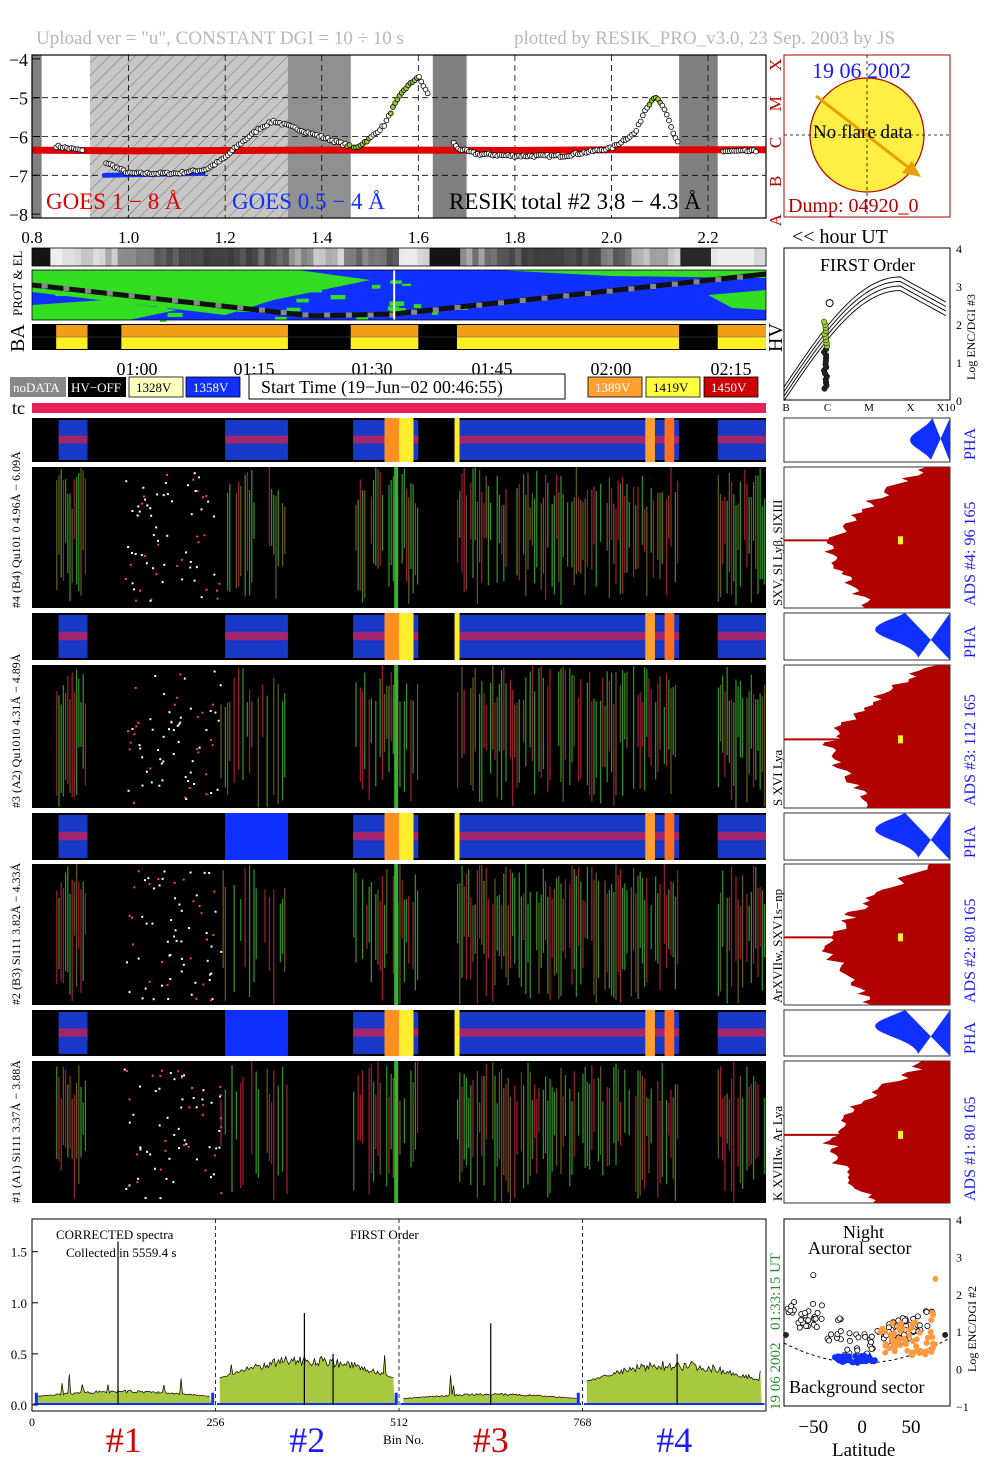 The image size is (1004, 1482). I want to click on latitude-background-point, so click(866, 1360).